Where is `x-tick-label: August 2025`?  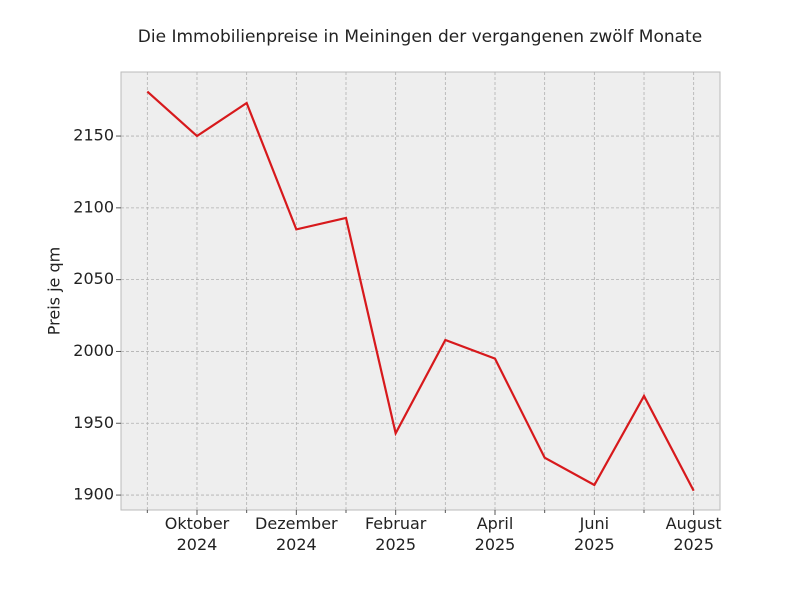
x-tick-label: August 2025 is located at coordinates (693, 534).